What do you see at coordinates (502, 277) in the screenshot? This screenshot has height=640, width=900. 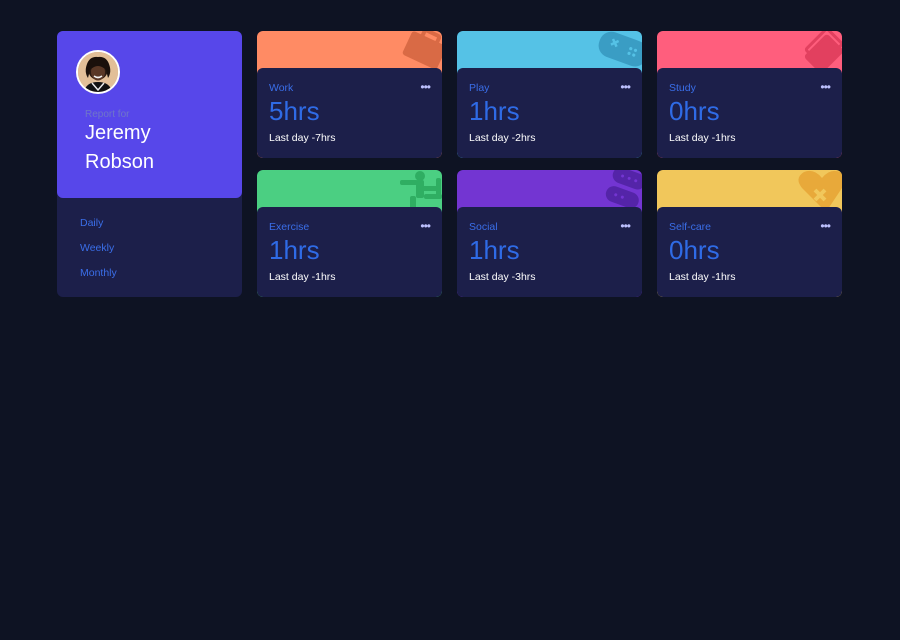 I see `activity-previous-hours: Last day -3hrs` at bounding box center [502, 277].